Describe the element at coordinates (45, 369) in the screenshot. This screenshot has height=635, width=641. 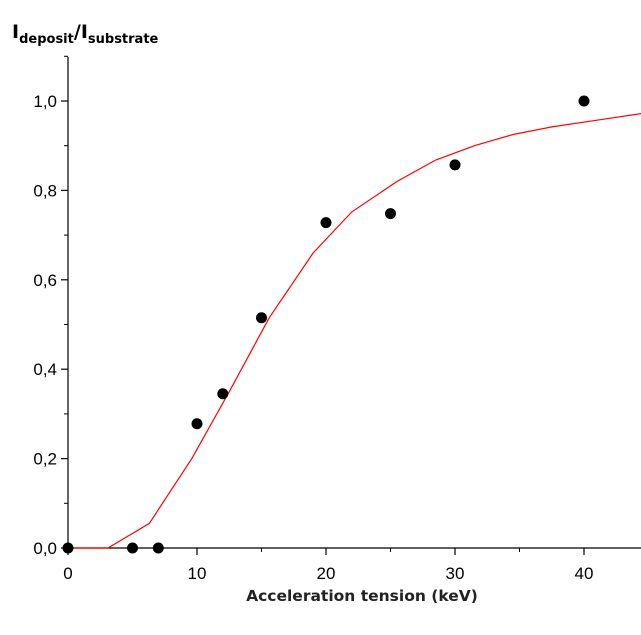
I see `y-tick-label: 0,4` at that location.